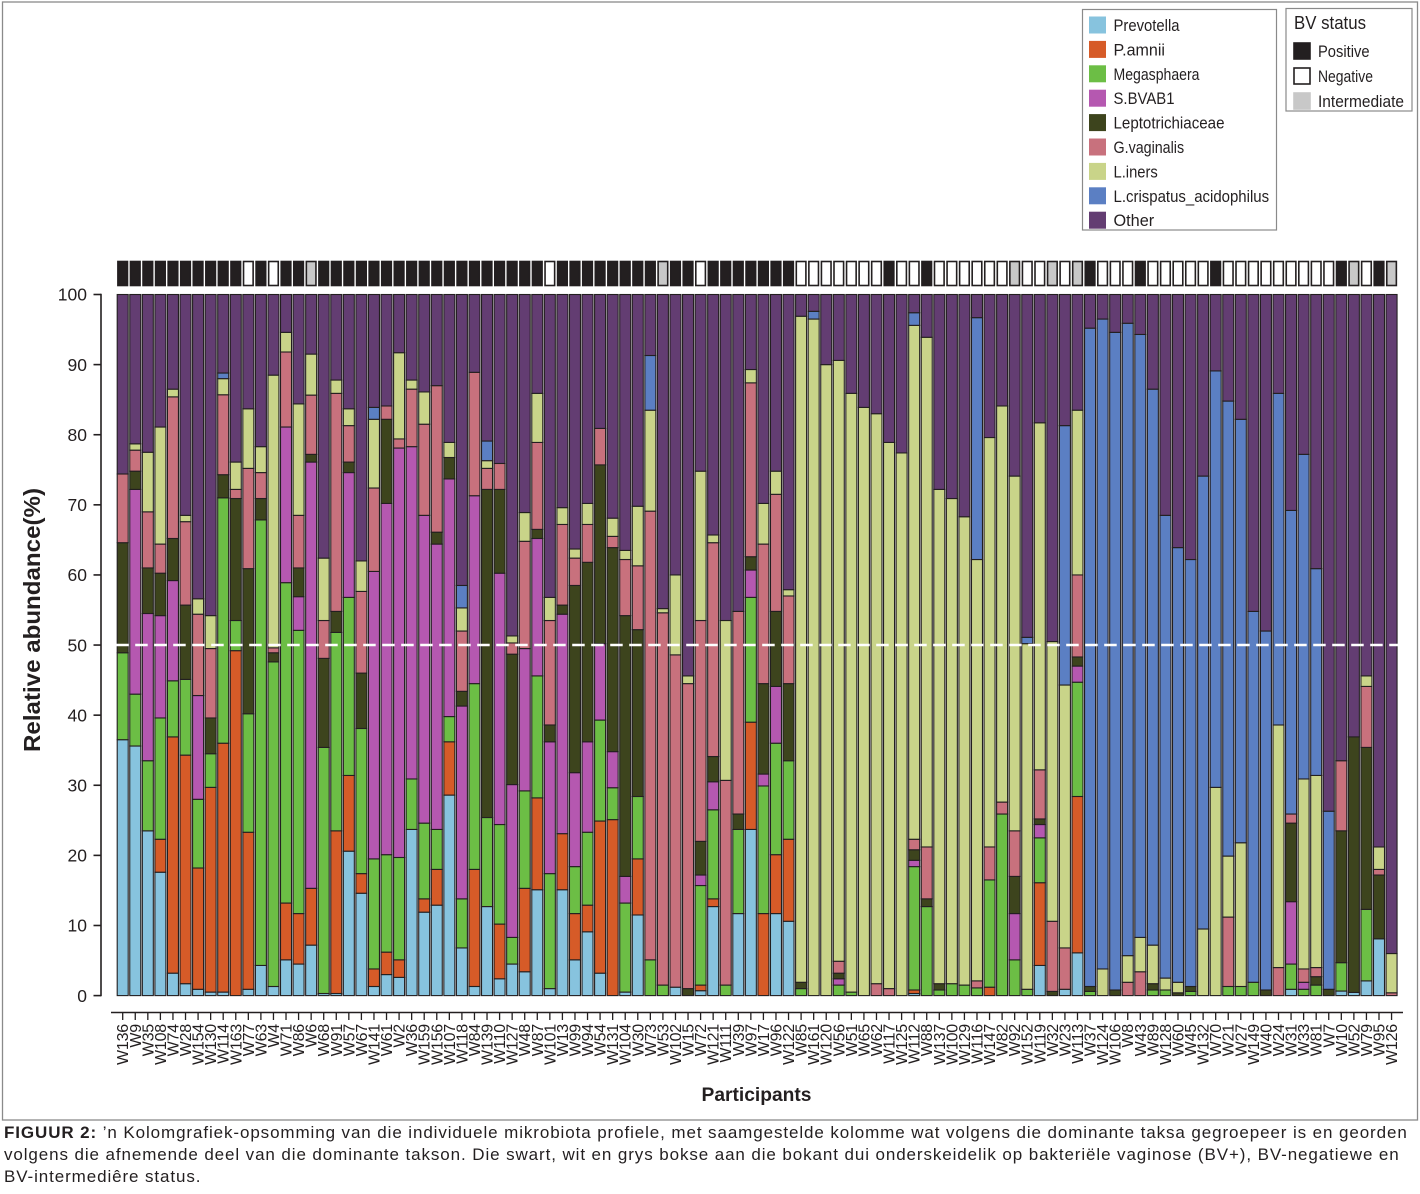 The width and height of the screenshot is (1420, 1194). I want to click on svg-text: S.BVAB1, so click(1144, 98).